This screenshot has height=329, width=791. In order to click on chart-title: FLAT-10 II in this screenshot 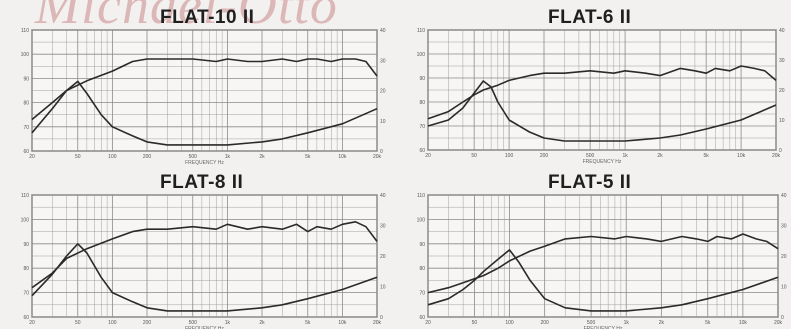, I will do `click(207, 17)`.